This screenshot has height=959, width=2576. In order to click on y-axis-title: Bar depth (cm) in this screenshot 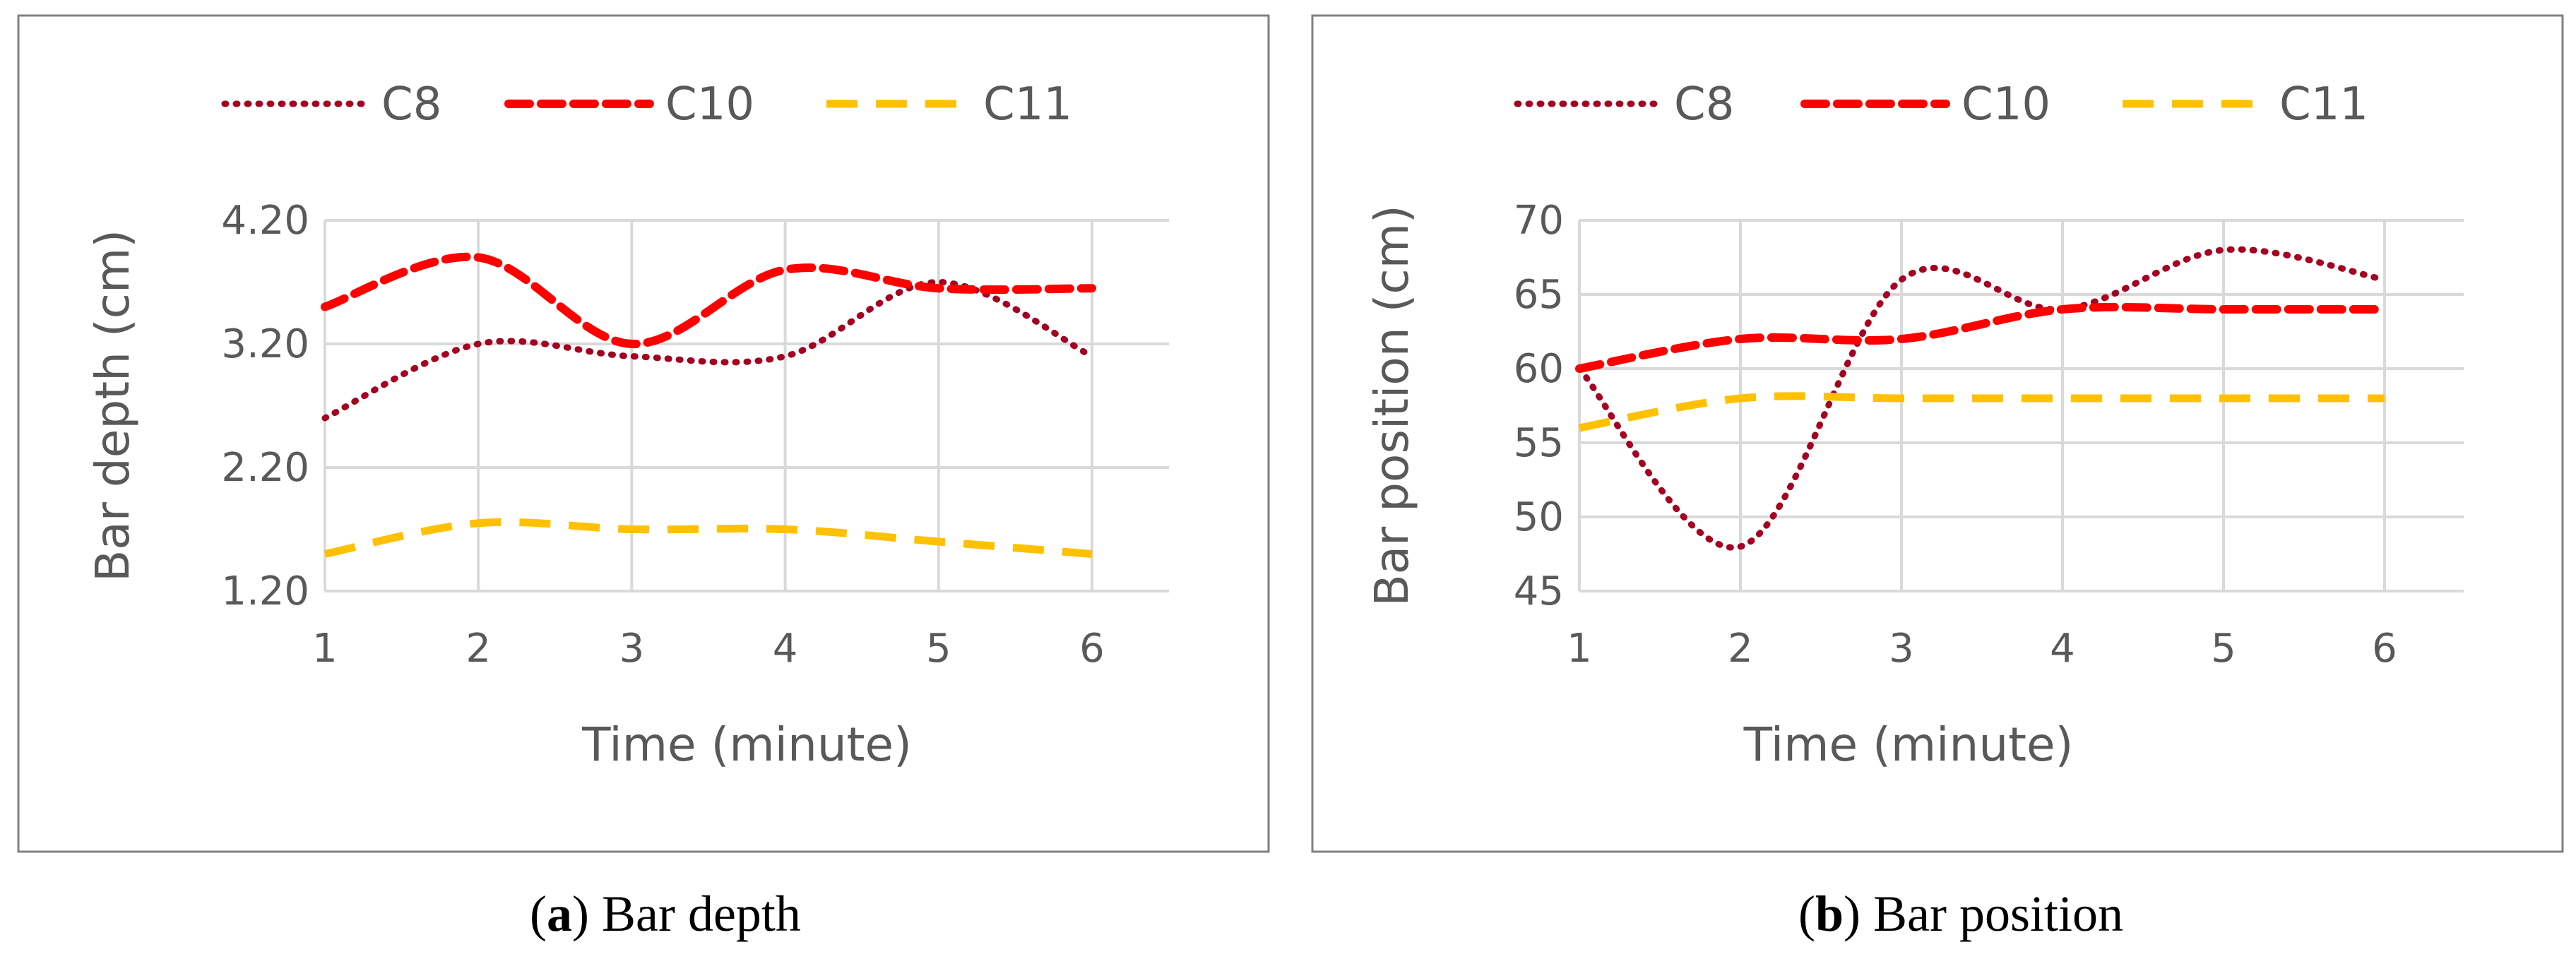, I will do `click(112, 406)`.